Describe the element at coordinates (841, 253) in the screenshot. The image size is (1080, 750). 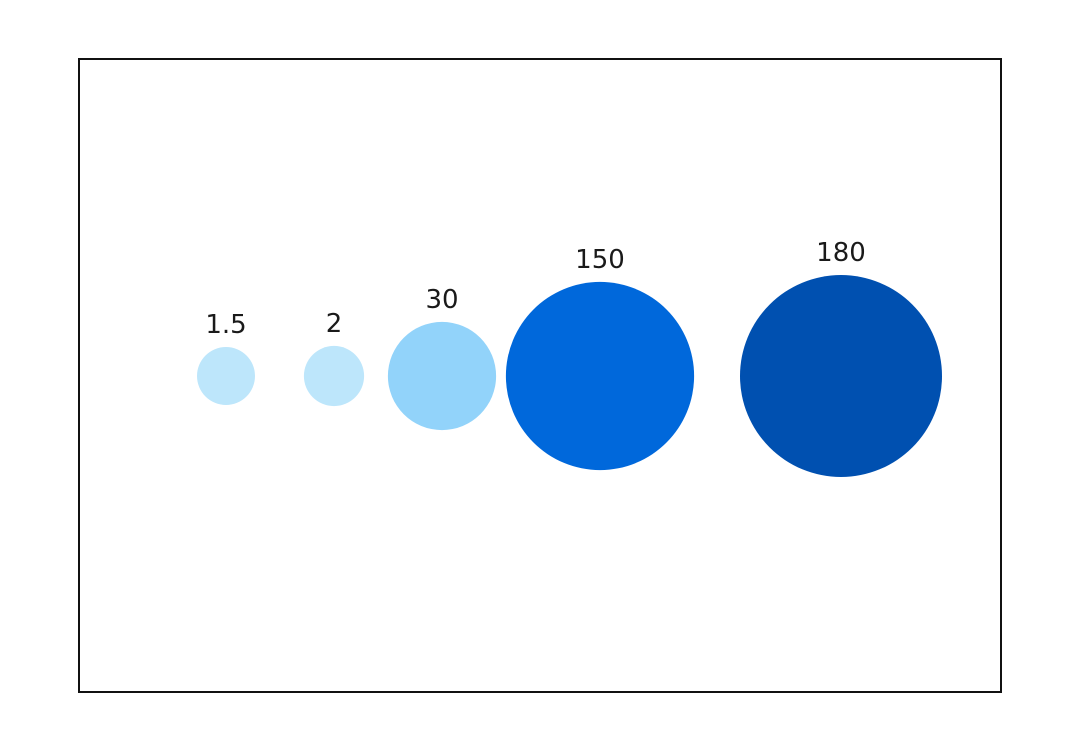
I see `bubble-label: 180` at that location.